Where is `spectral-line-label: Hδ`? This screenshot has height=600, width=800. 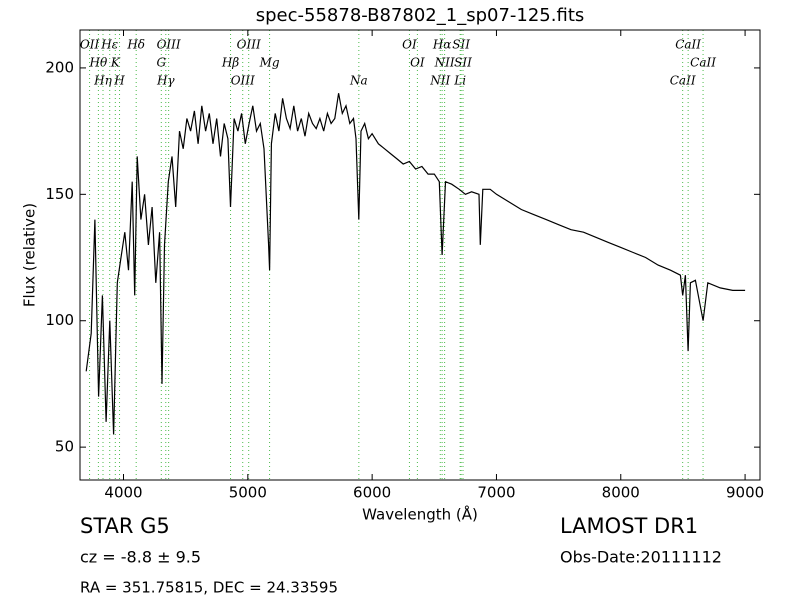 spectral-line-label: Hδ is located at coordinates (135, 45).